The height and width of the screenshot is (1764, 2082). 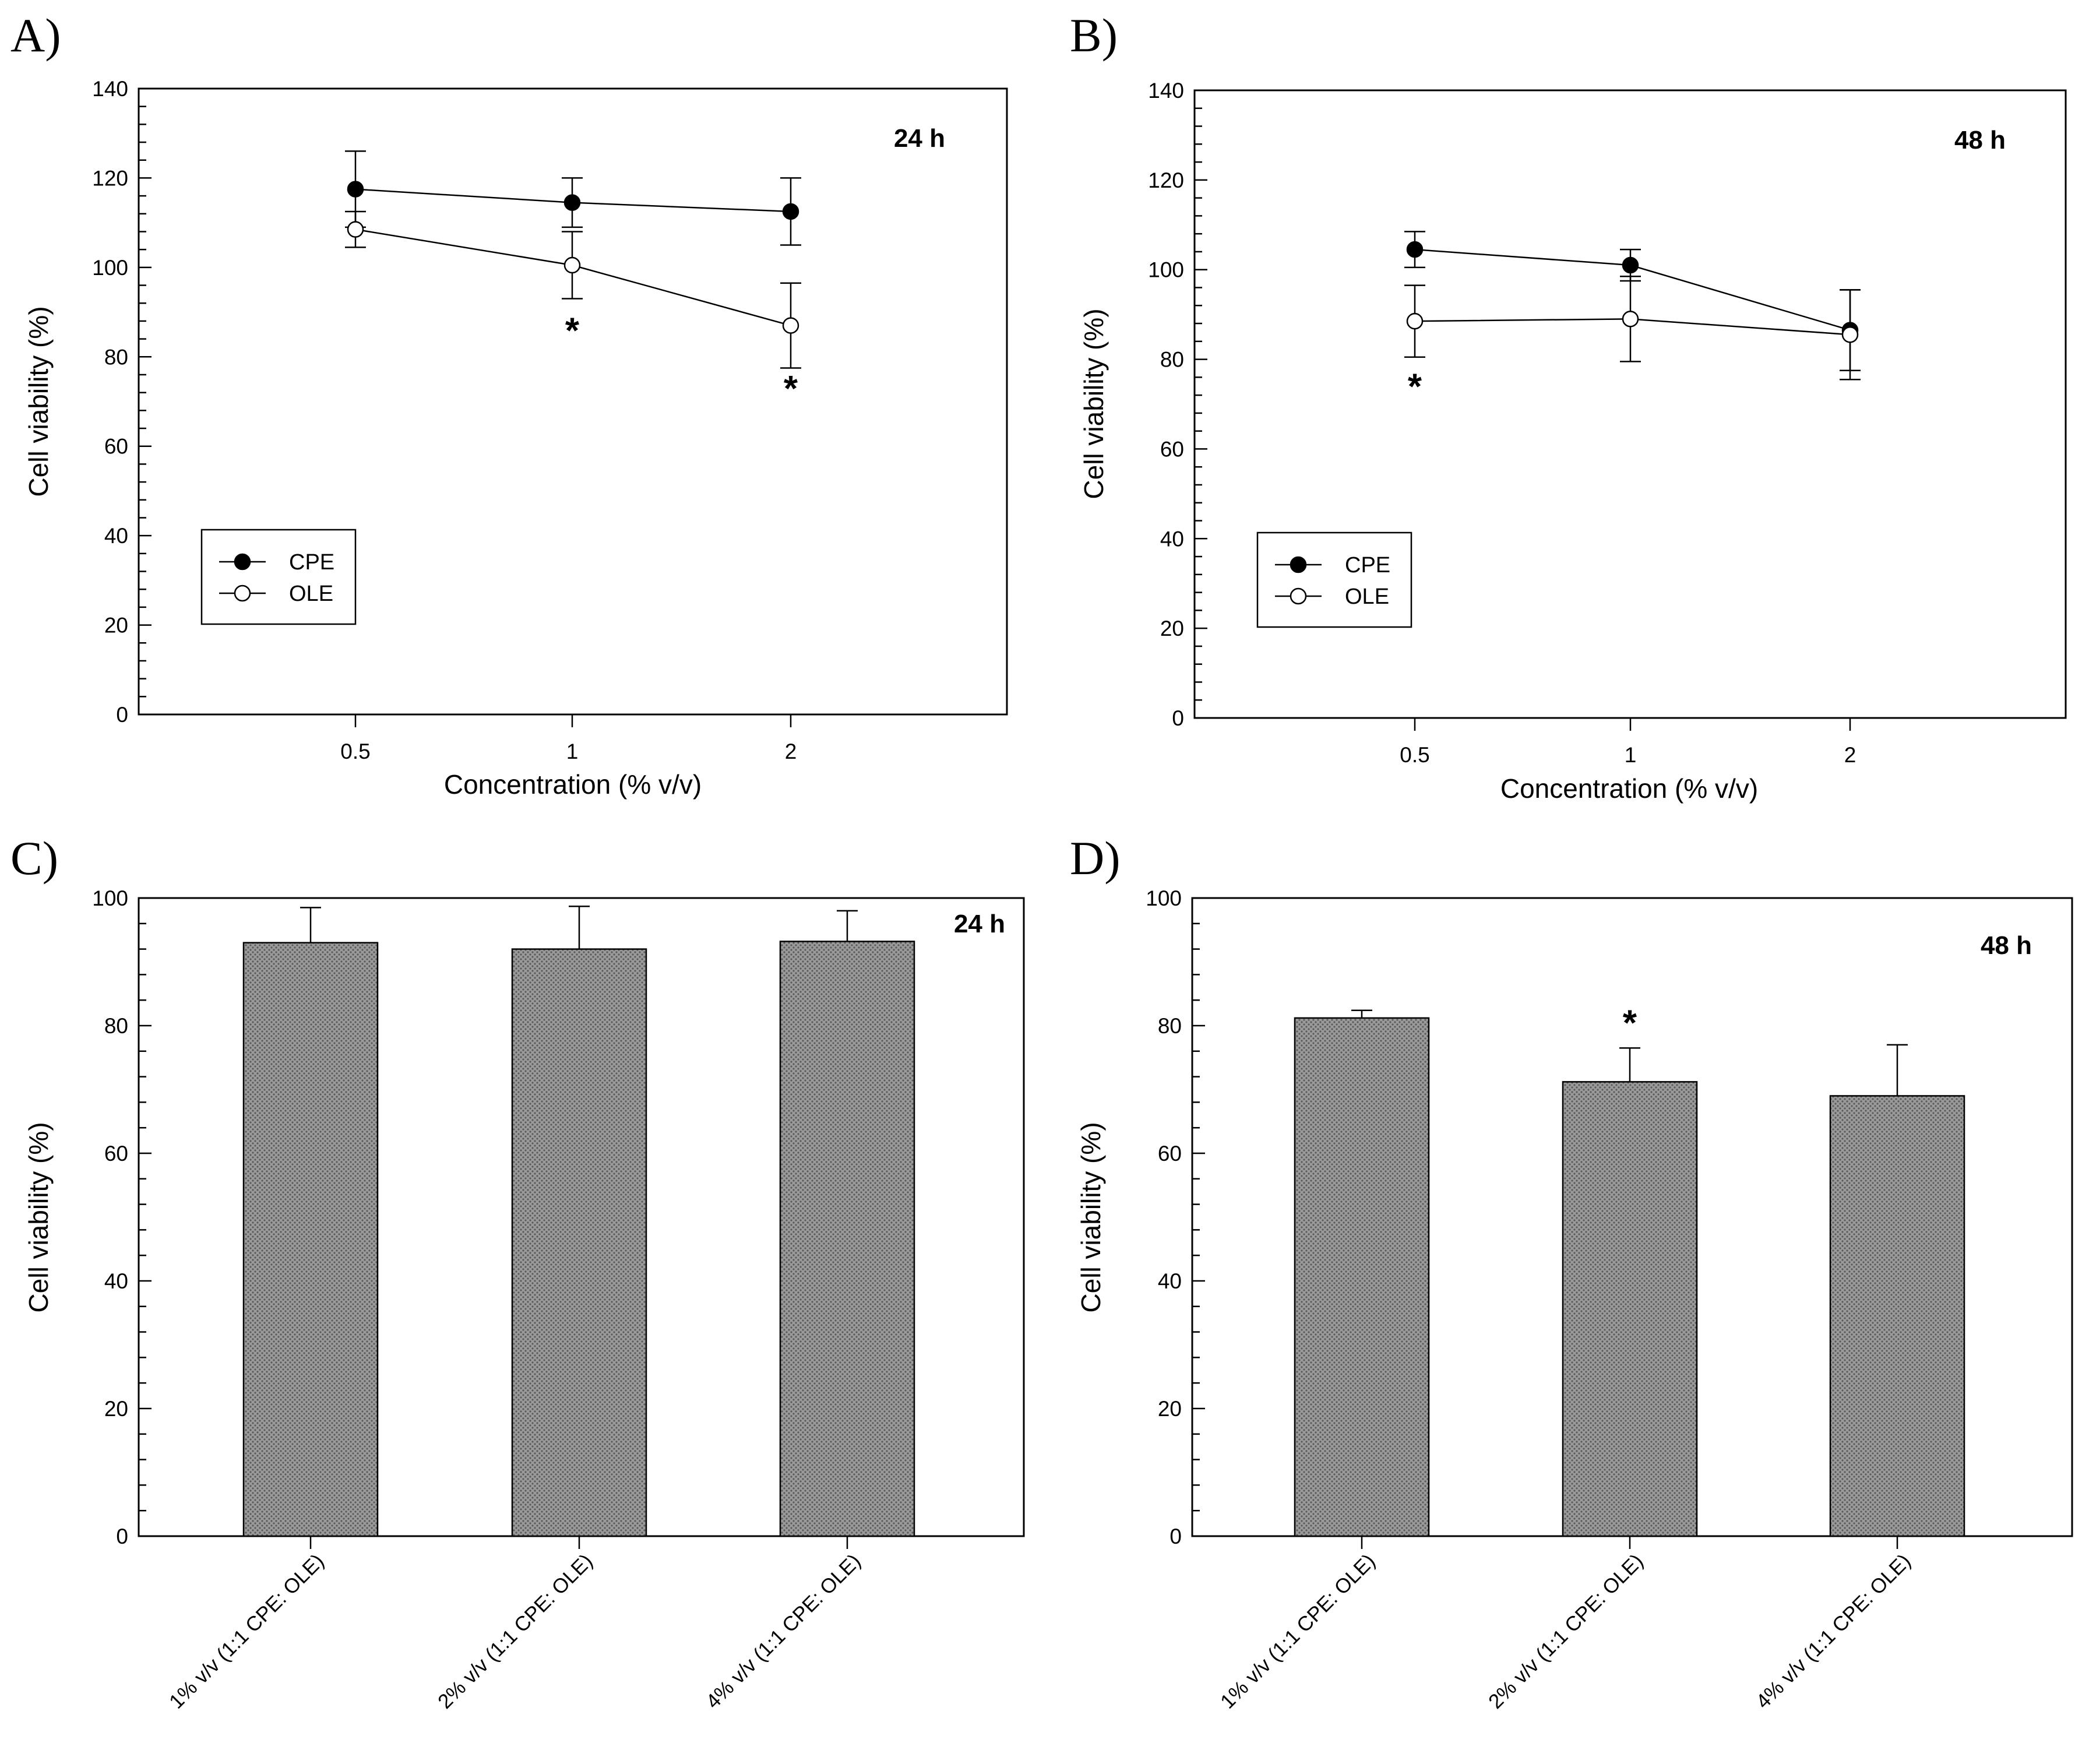 What do you see at coordinates (34, 858) in the screenshot?
I see `panel-letter: C)` at bounding box center [34, 858].